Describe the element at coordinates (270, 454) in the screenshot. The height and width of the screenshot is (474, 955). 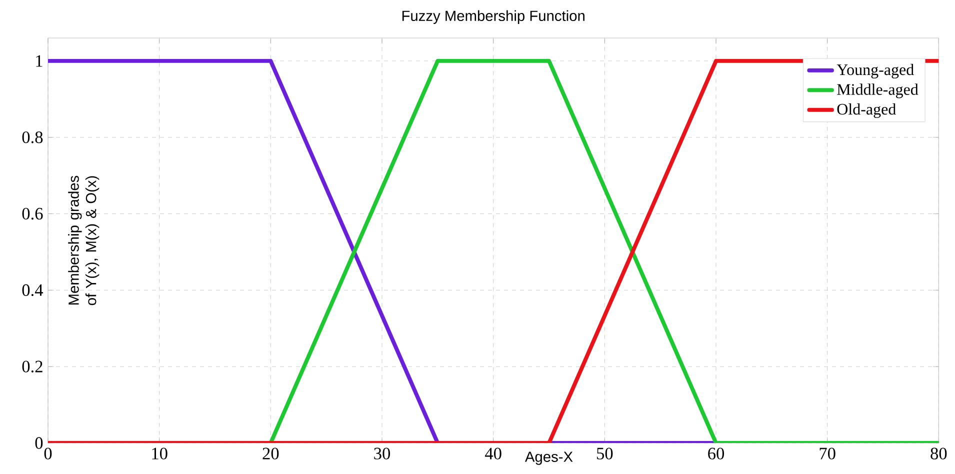
I see `x-tick-label: 20` at that location.